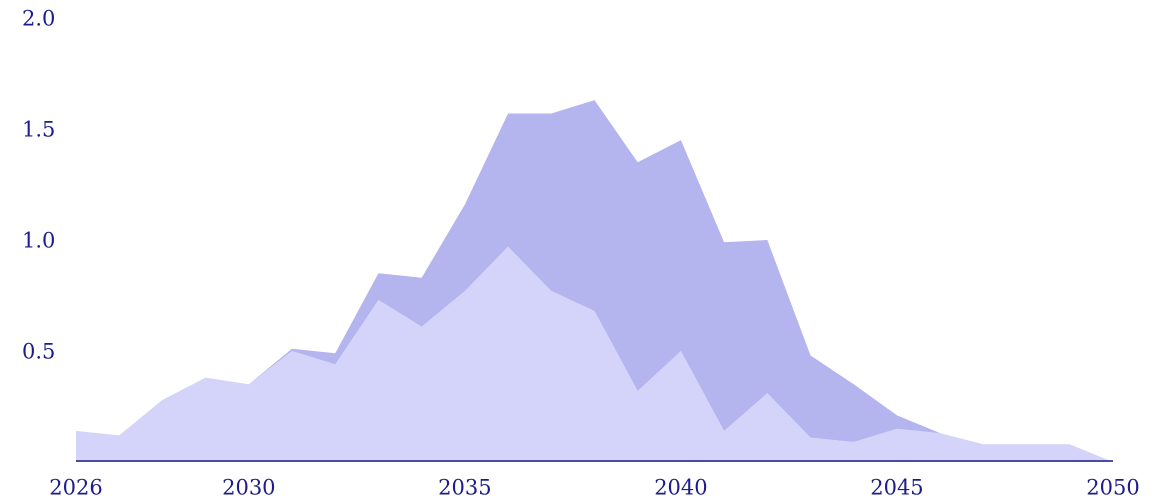  I want to click on x-tick-label: 2045, so click(896, 488).